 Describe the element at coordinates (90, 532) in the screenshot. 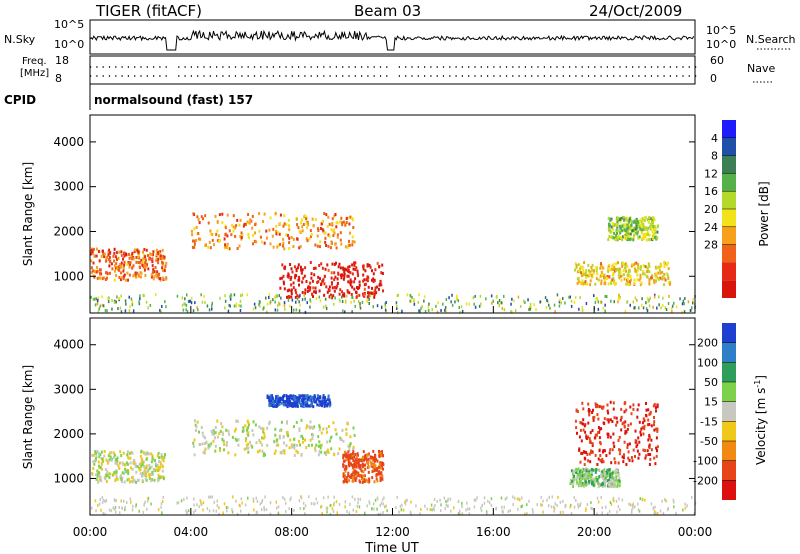

I see `x-tick-label: 00:00` at that location.